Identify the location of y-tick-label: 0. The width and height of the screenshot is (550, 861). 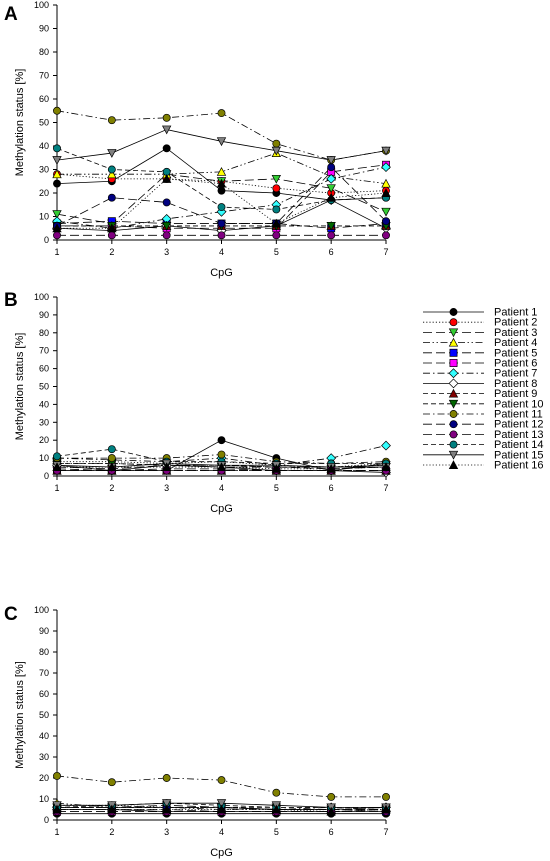
(46, 240).